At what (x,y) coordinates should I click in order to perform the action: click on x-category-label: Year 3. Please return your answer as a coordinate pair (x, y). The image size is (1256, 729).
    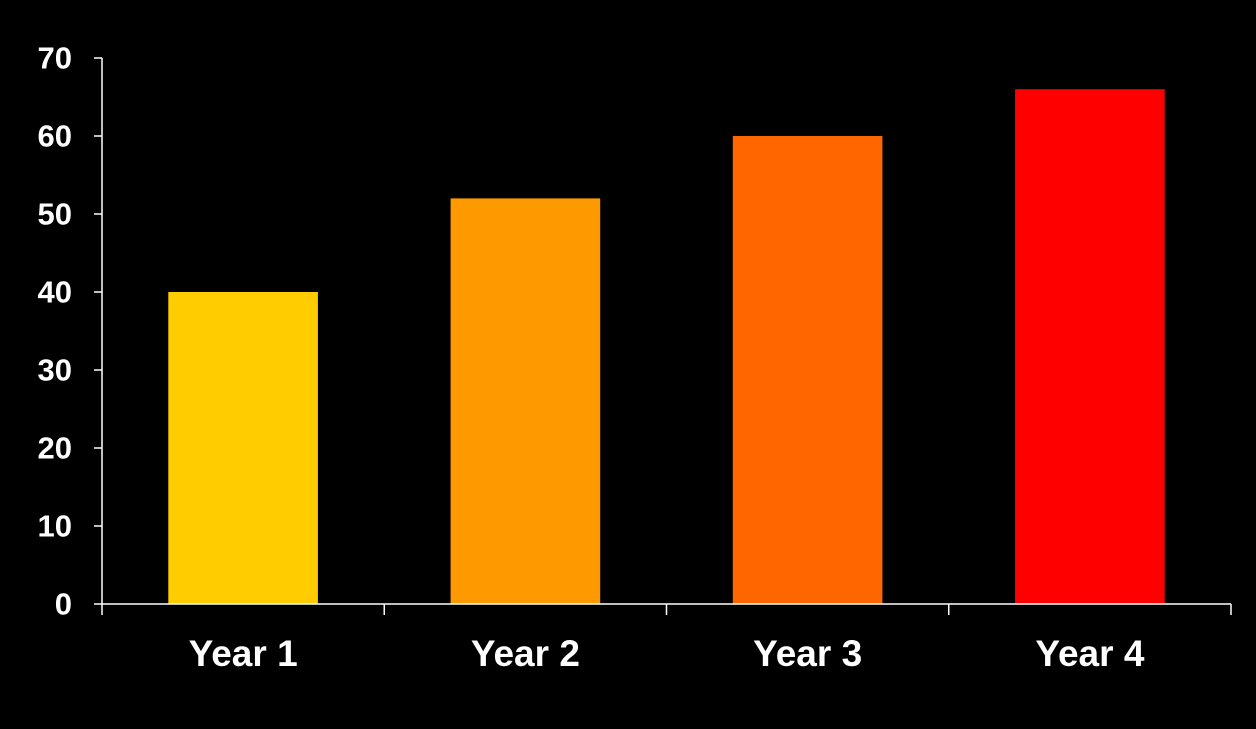
    Looking at the image, I should click on (807, 653).